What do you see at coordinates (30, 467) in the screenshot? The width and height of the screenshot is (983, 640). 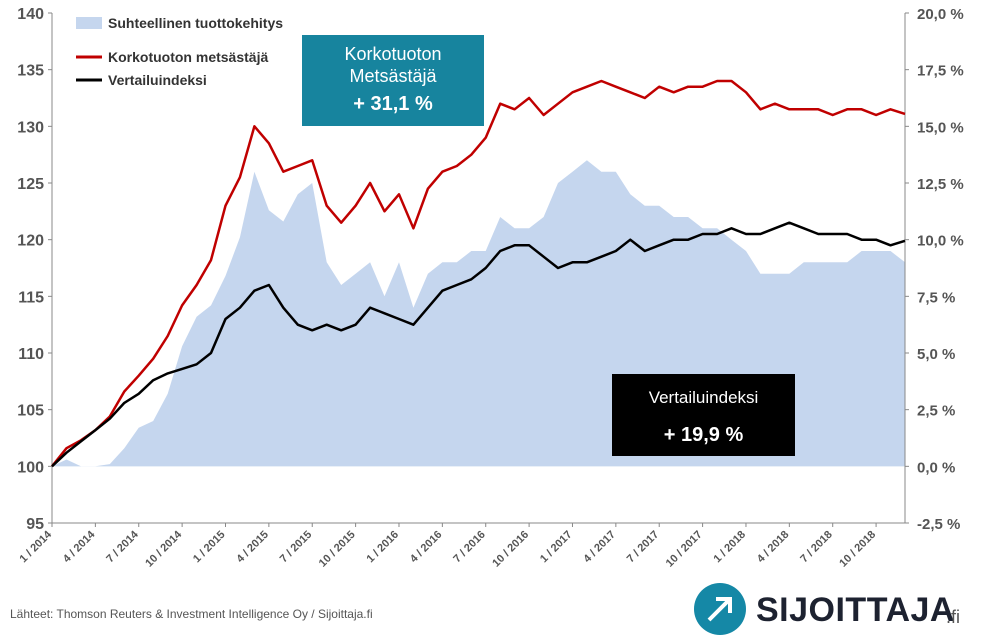 I see `y-left-tick-label: 100` at bounding box center [30, 467].